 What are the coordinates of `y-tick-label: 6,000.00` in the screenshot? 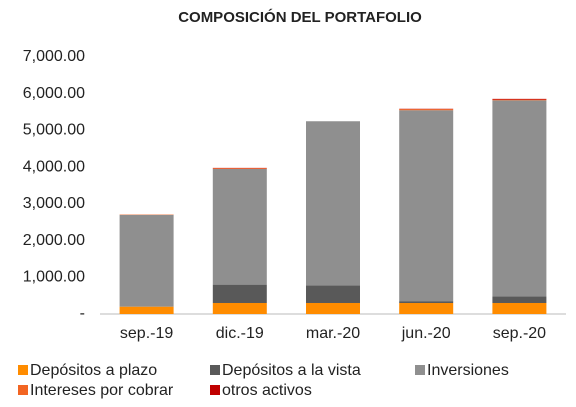 It's located at (54, 93).